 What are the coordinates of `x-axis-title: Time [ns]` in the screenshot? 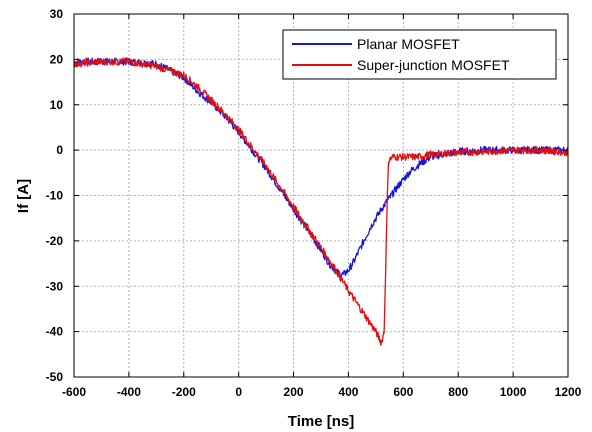 It's located at (321, 421).